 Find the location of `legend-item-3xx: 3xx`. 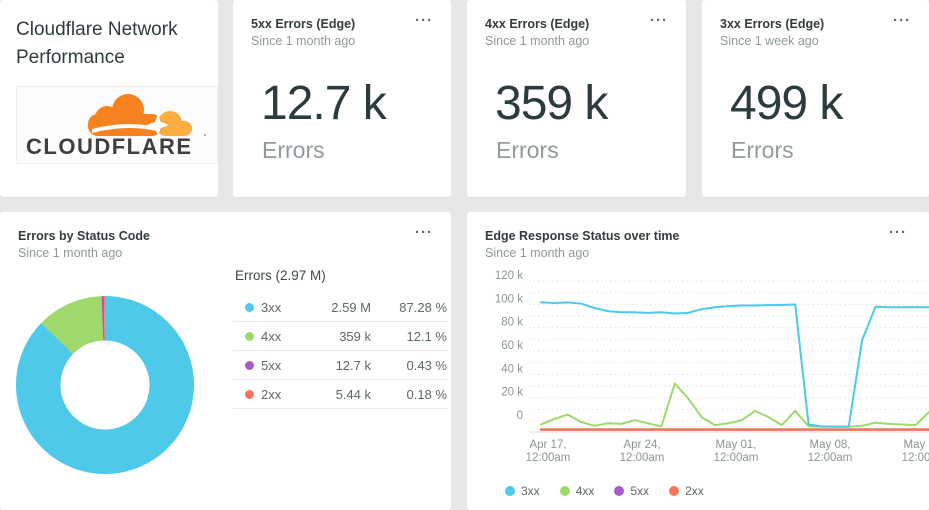

legend-item-3xx: 3xx is located at coordinates (522, 491).